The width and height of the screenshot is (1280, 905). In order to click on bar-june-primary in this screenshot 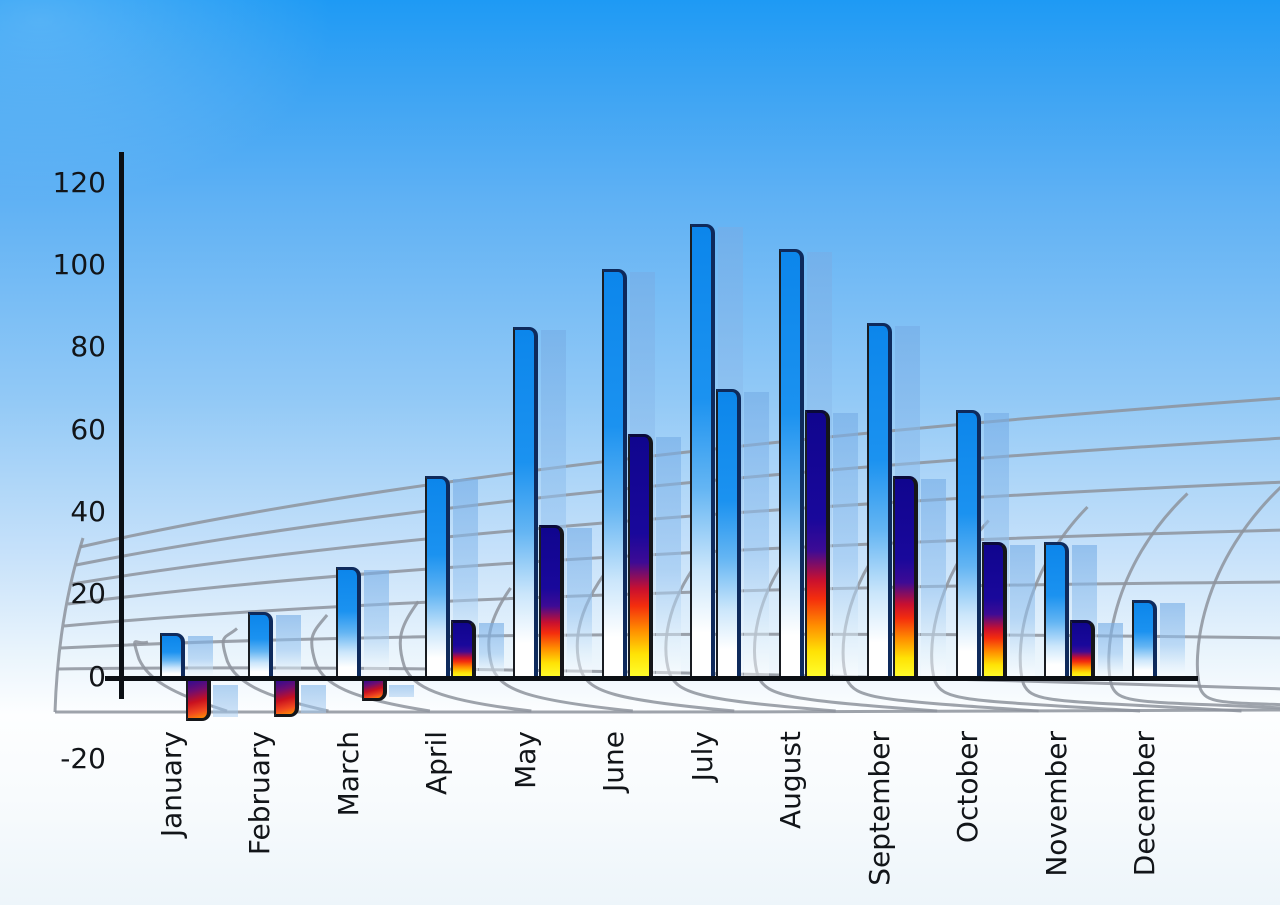, I will do `click(614, 473)`.